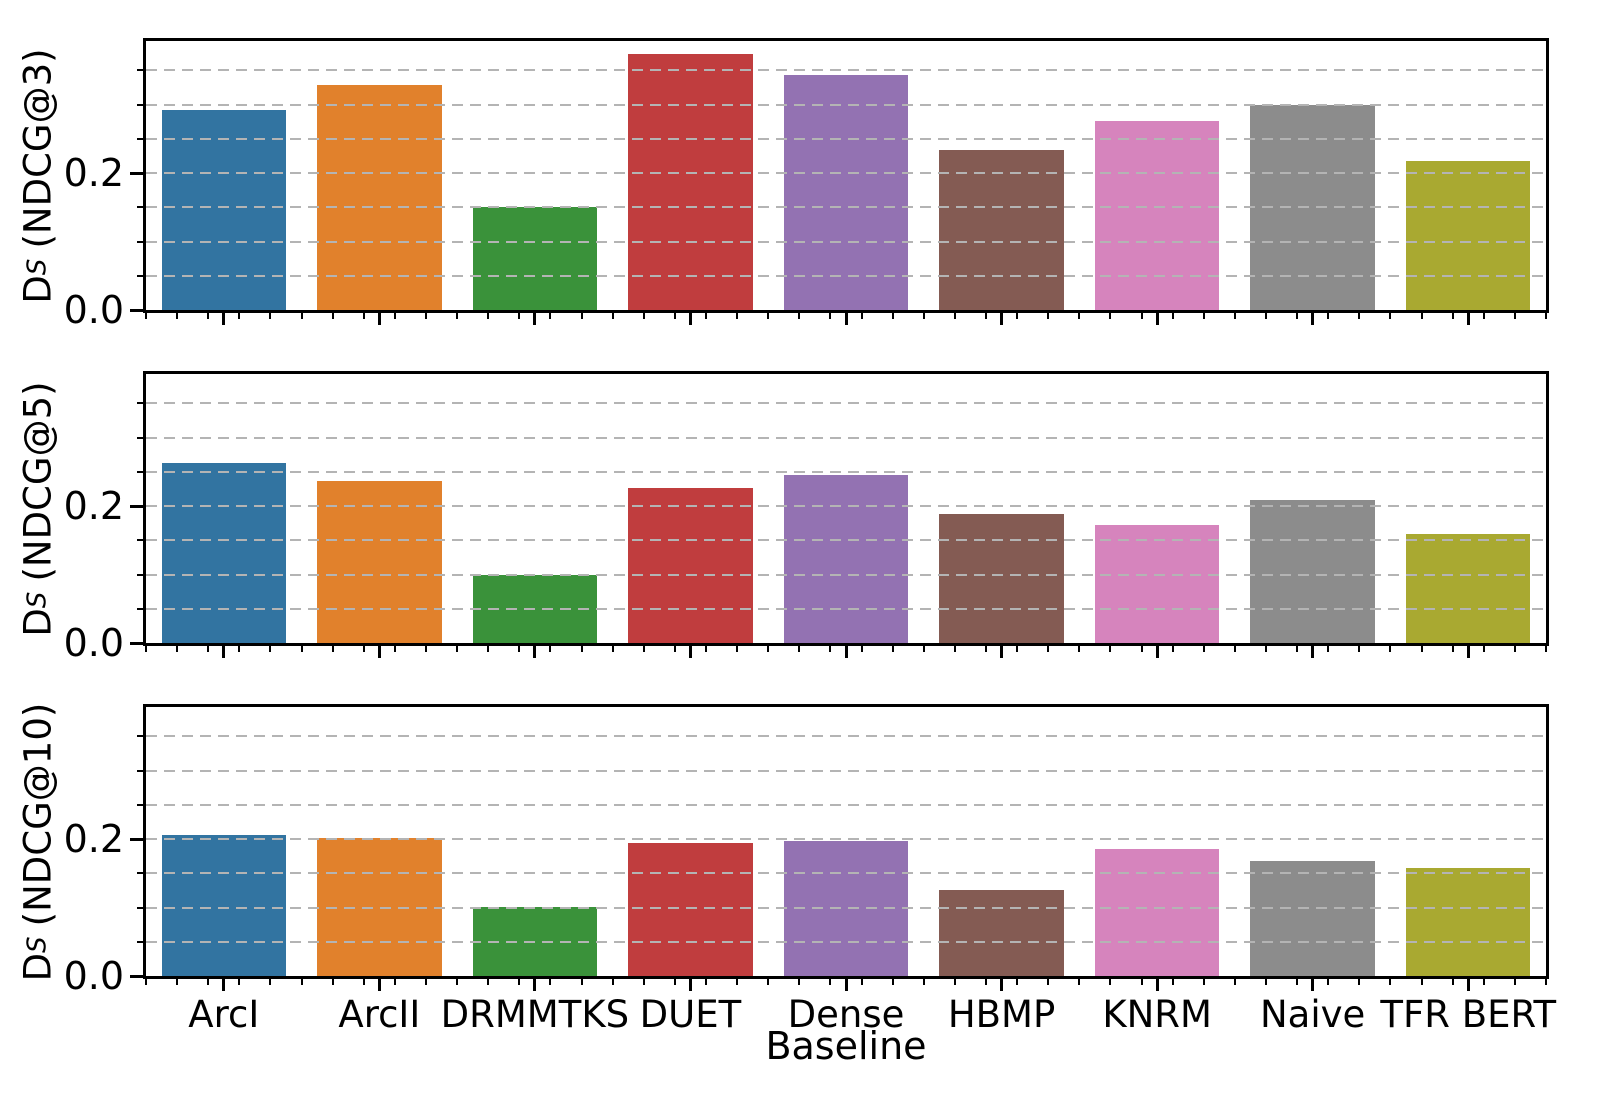 This screenshot has width=1600, height=1100. Describe the element at coordinates (1312, 571) in the screenshot. I see `bar-ndcg5-naive` at that location.